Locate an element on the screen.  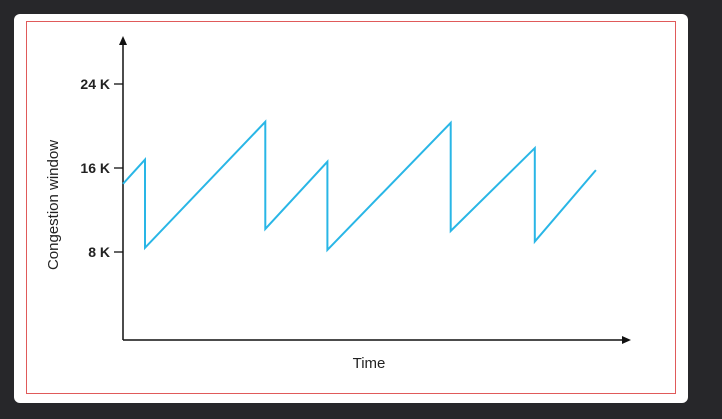
y-axis-title: Congestion window is located at coordinates (53, 205).